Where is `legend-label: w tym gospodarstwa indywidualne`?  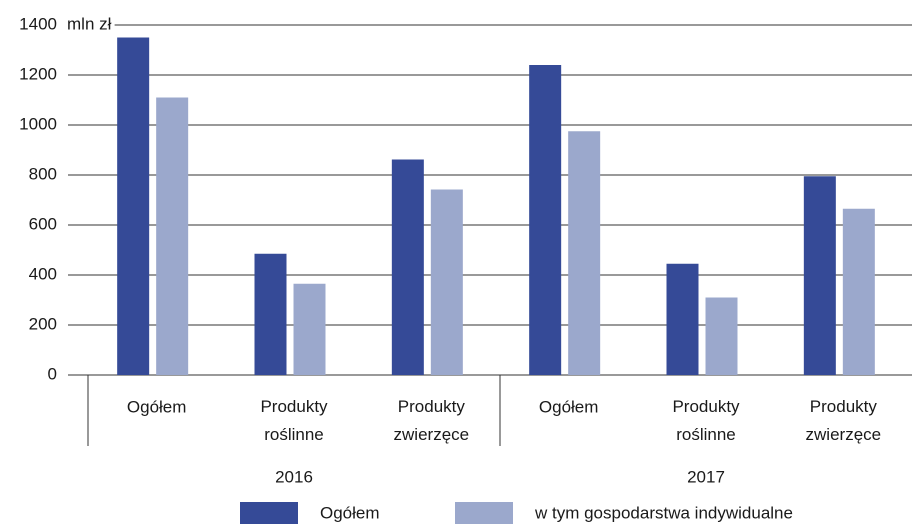
legend-label: w tym gospodarstwa indywidualne is located at coordinates (663, 512).